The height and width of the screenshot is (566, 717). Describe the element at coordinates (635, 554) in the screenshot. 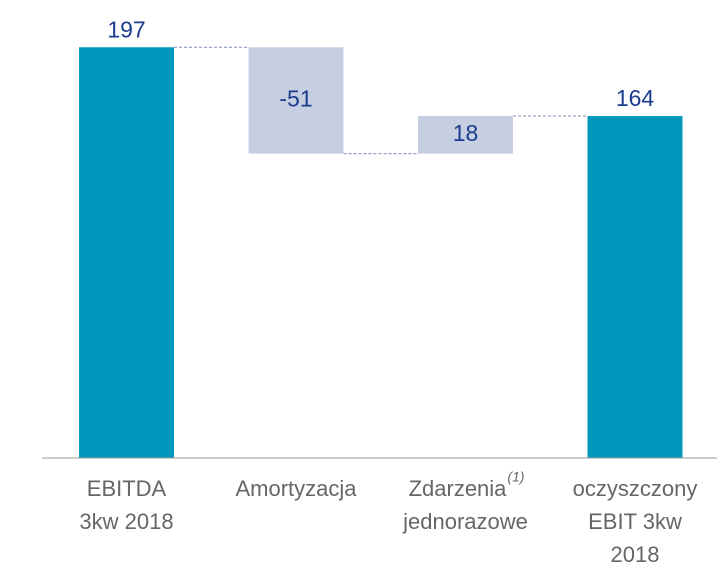

I see `x-tick-label: 2018` at that location.